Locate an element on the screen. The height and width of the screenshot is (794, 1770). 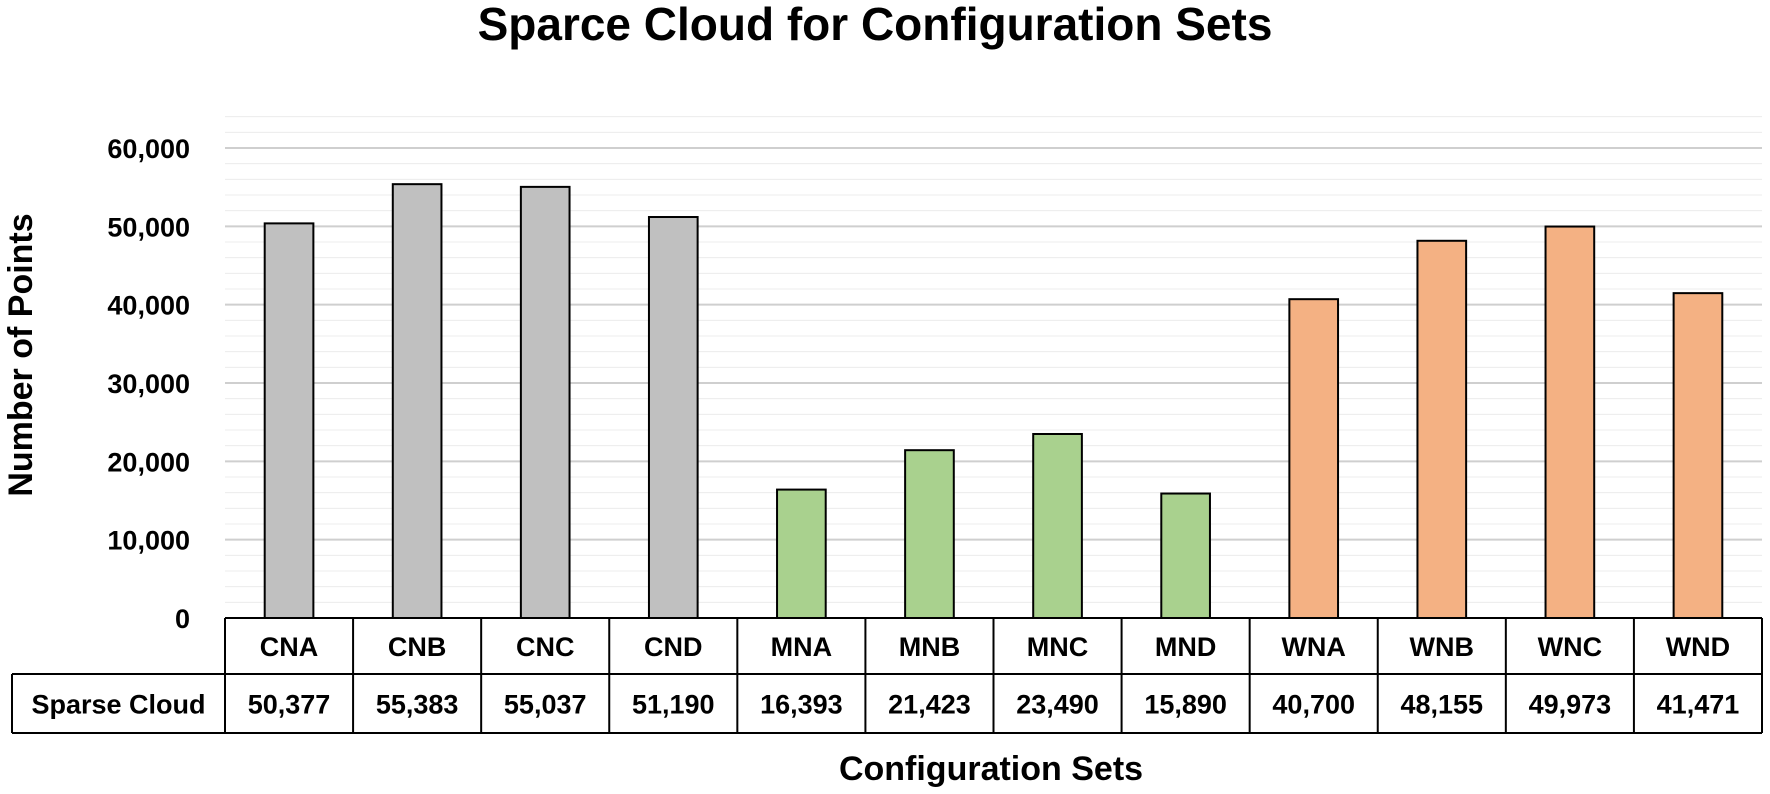
table-value-cell: 40,700 is located at coordinates (1313, 705).